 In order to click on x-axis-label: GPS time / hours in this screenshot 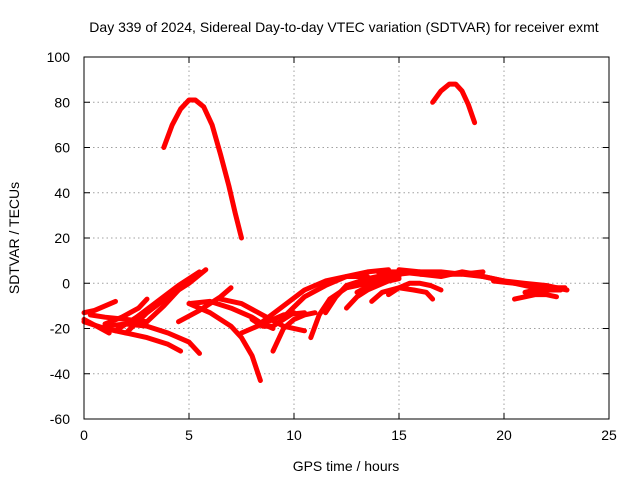, I will do `click(346, 466)`.